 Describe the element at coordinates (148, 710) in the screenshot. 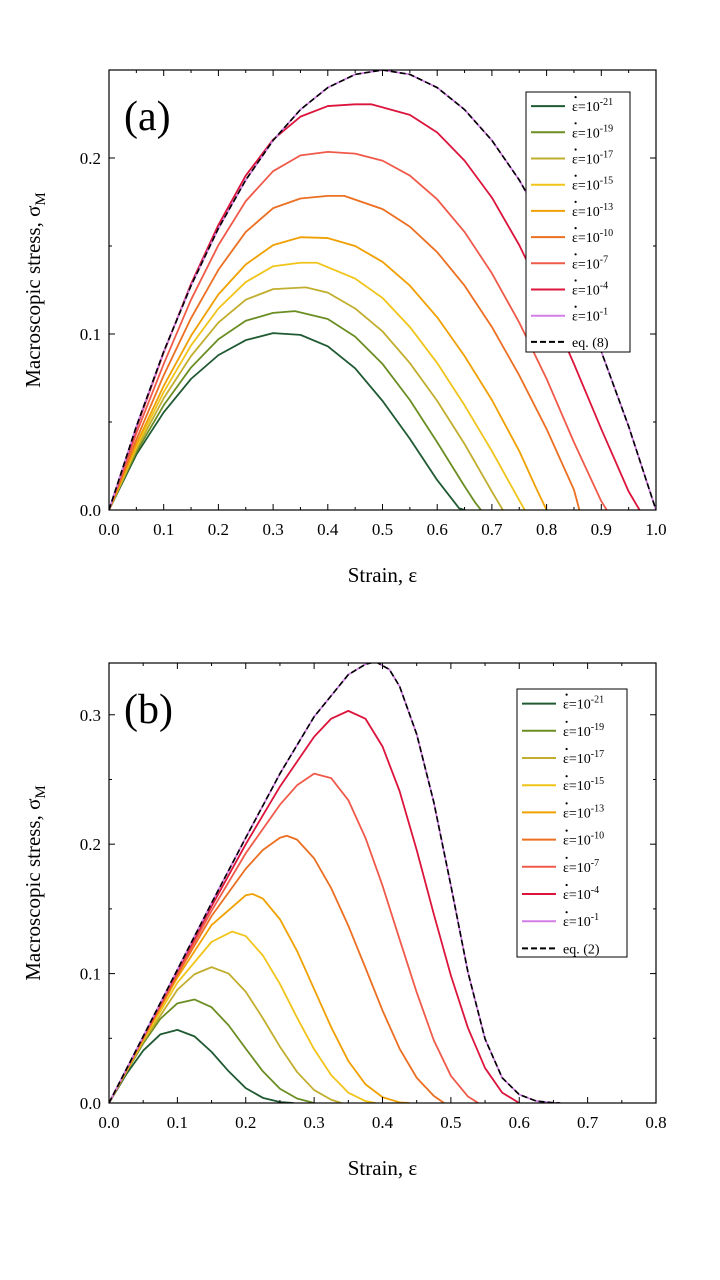

I see `panel-label: (b)` at that location.